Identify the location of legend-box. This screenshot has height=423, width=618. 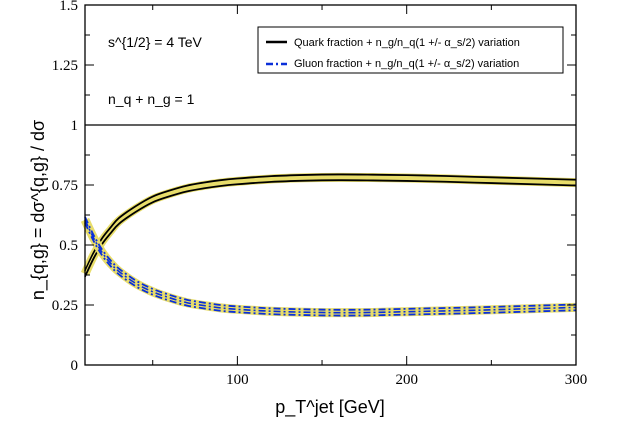
(410, 50).